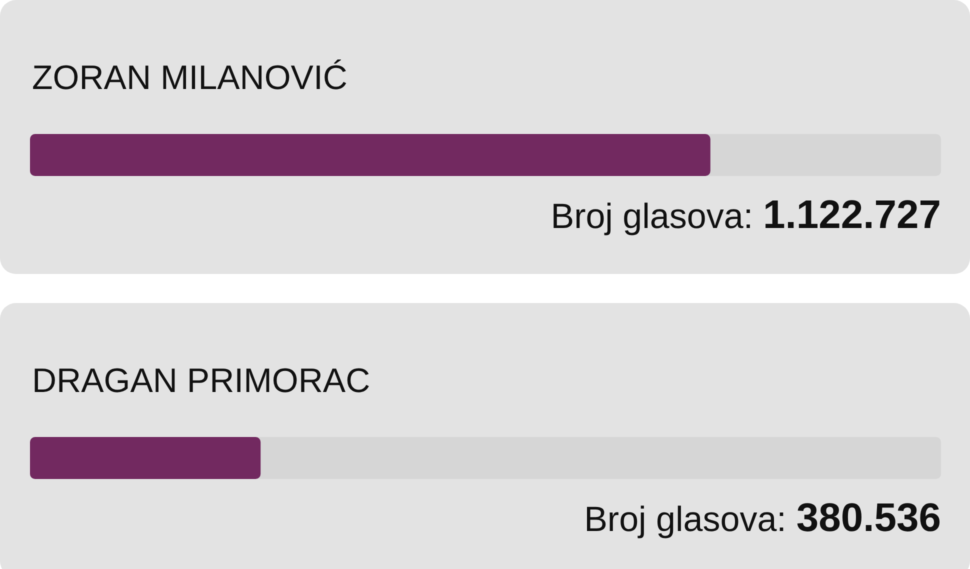 Image resolution: width=970 pixels, height=569 pixels. I want to click on x-axis-title: Broj glasova:, so click(652, 216).